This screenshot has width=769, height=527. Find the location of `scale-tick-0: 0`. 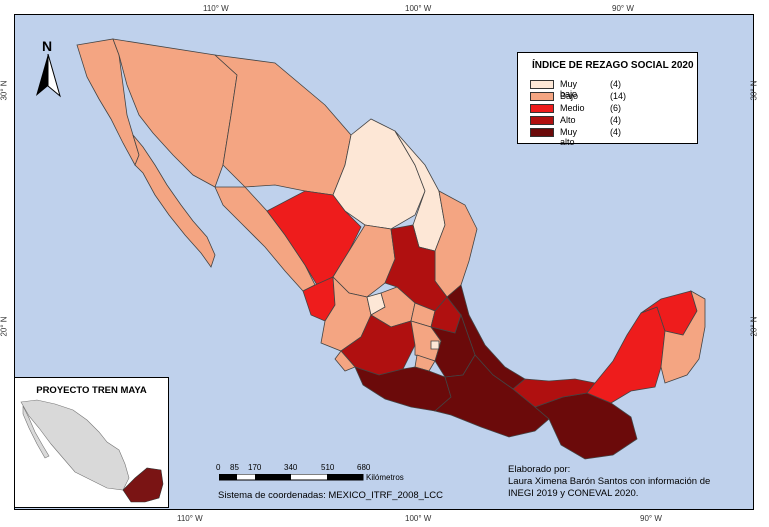

scale-tick-0: 0 is located at coordinates (218, 467).